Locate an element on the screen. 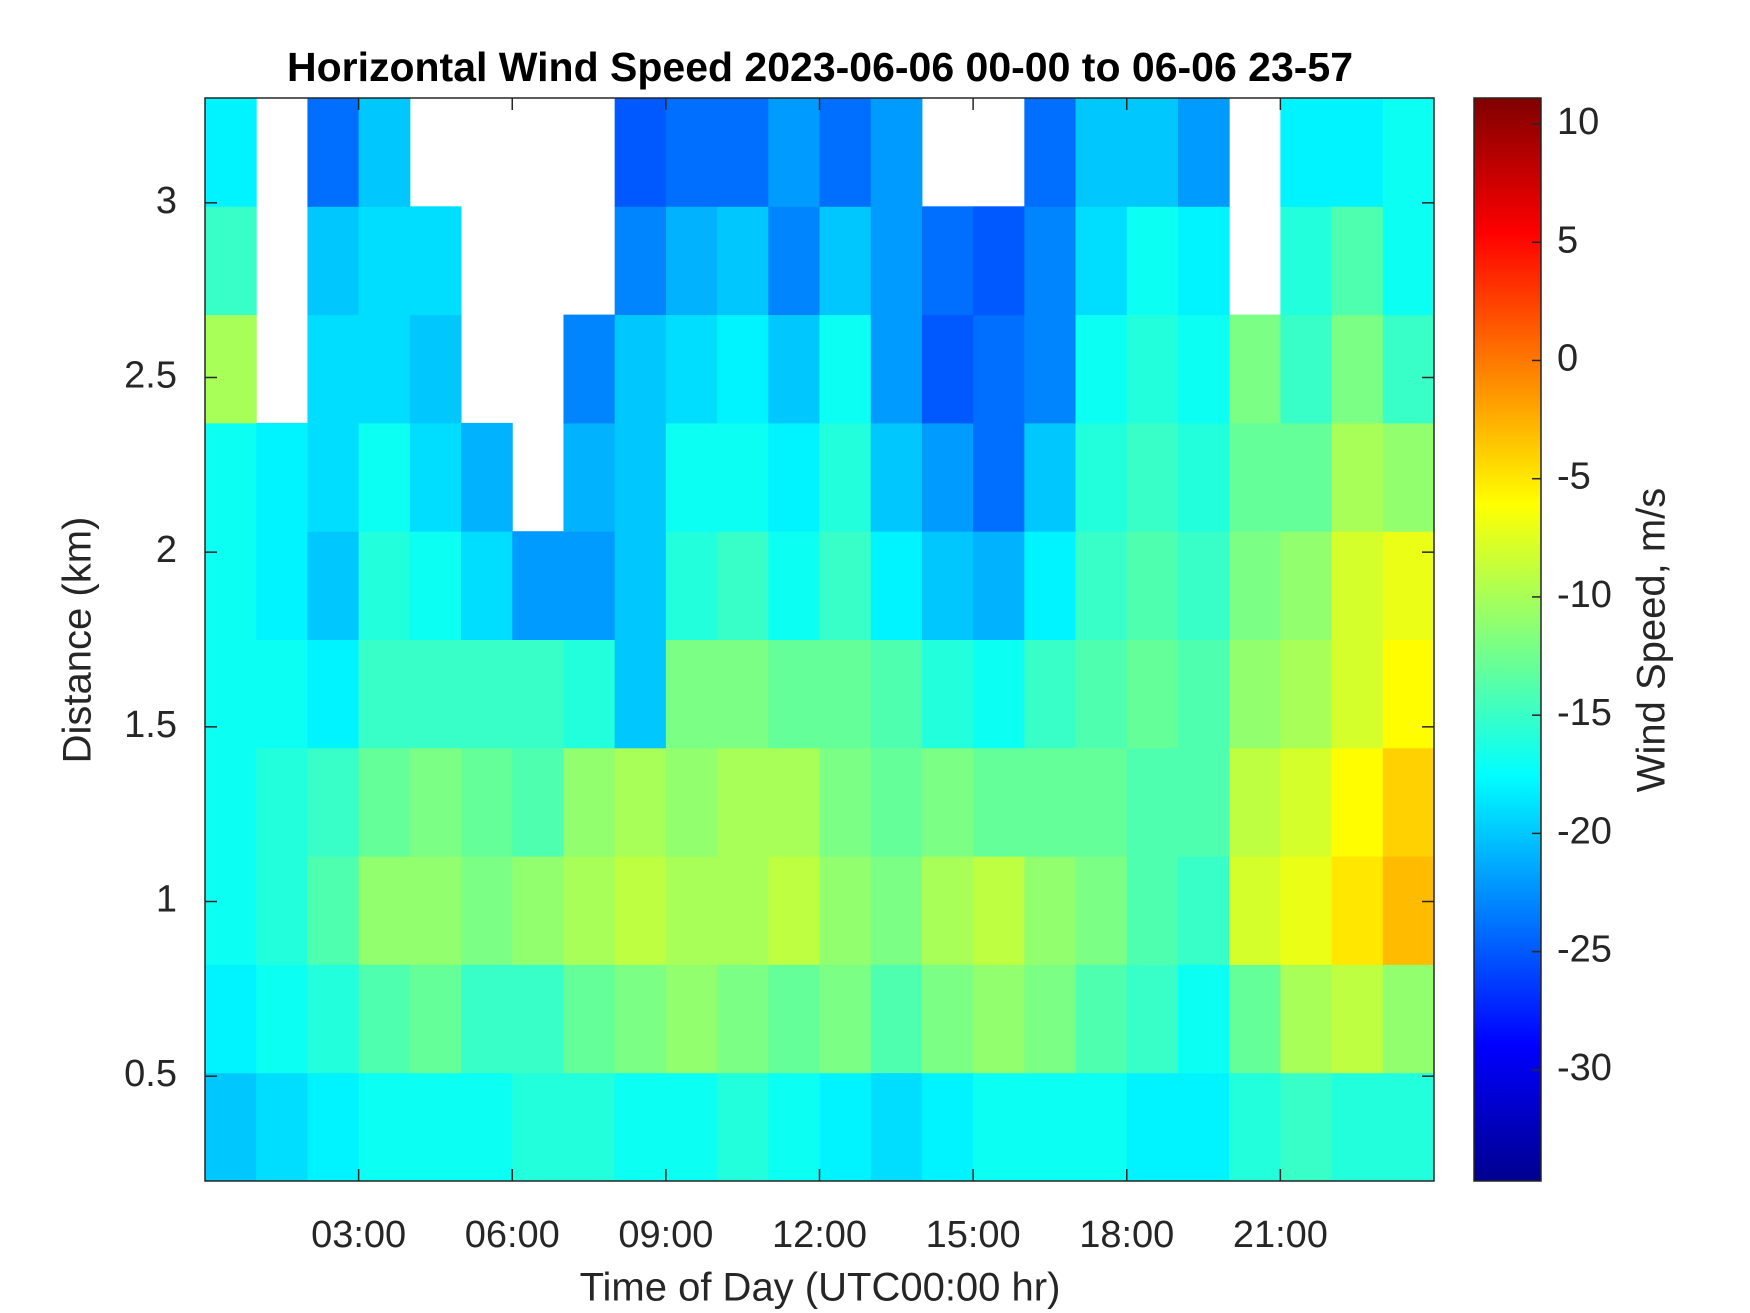 The width and height of the screenshot is (1750, 1313). colorbar-tick-label: 0 is located at coordinates (1567, 359).